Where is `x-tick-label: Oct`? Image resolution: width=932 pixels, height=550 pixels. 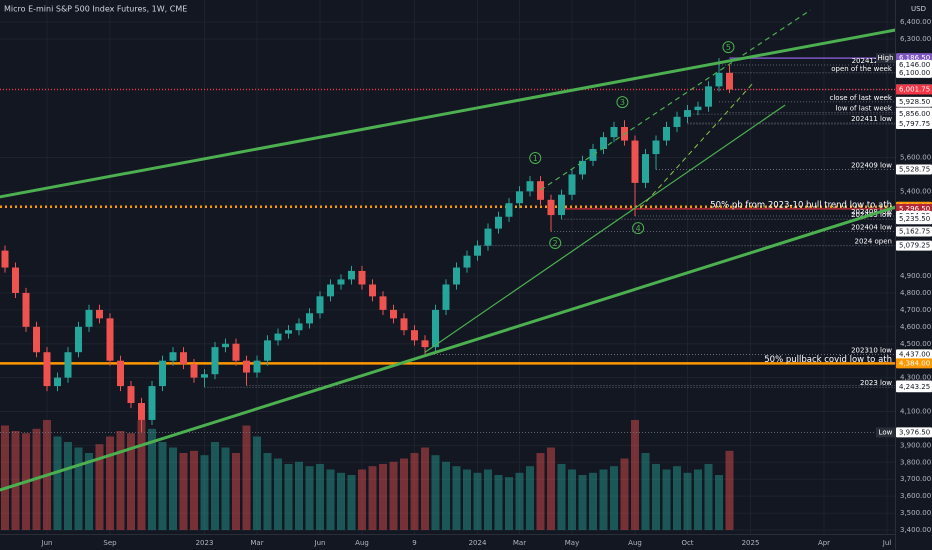
x-tick-label: Oct is located at coordinates (687, 543).